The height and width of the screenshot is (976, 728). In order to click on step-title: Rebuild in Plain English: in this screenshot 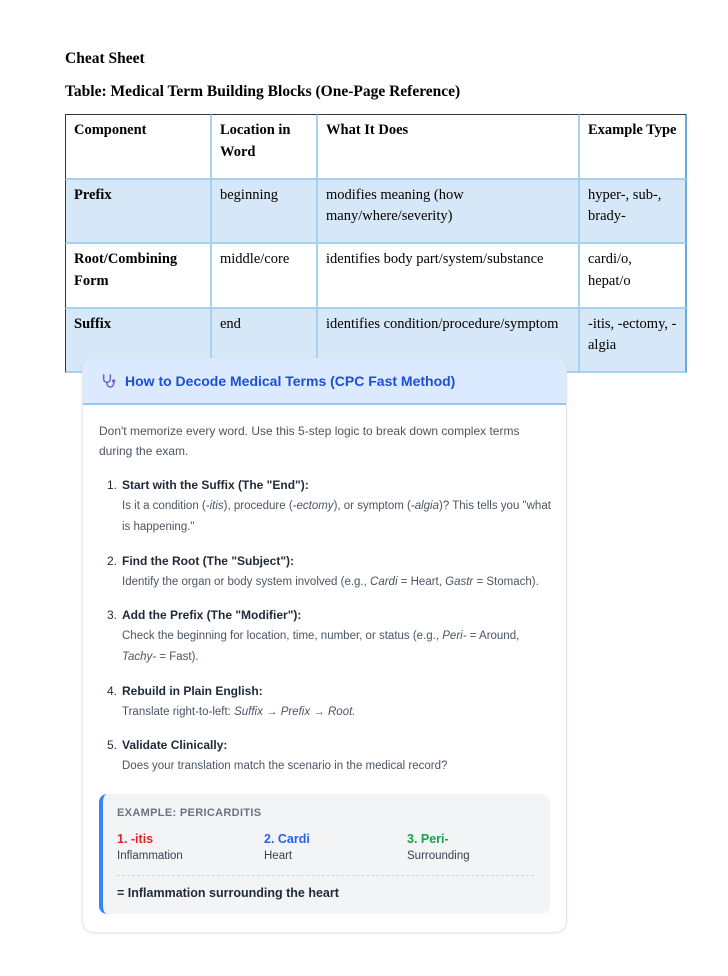, I will do `click(192, 690)`.